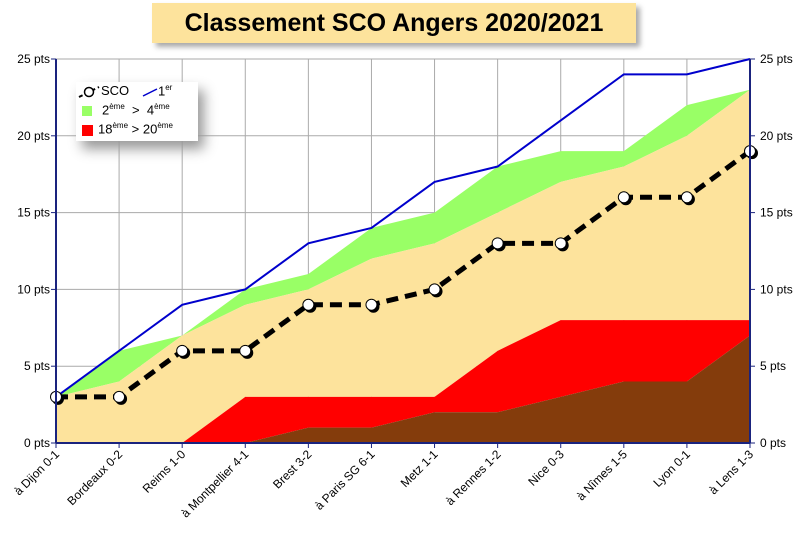 Image resolution: width=810 pixels, height=539 pixels. I want to click on legend-first-line-icon, so click(150, 92).